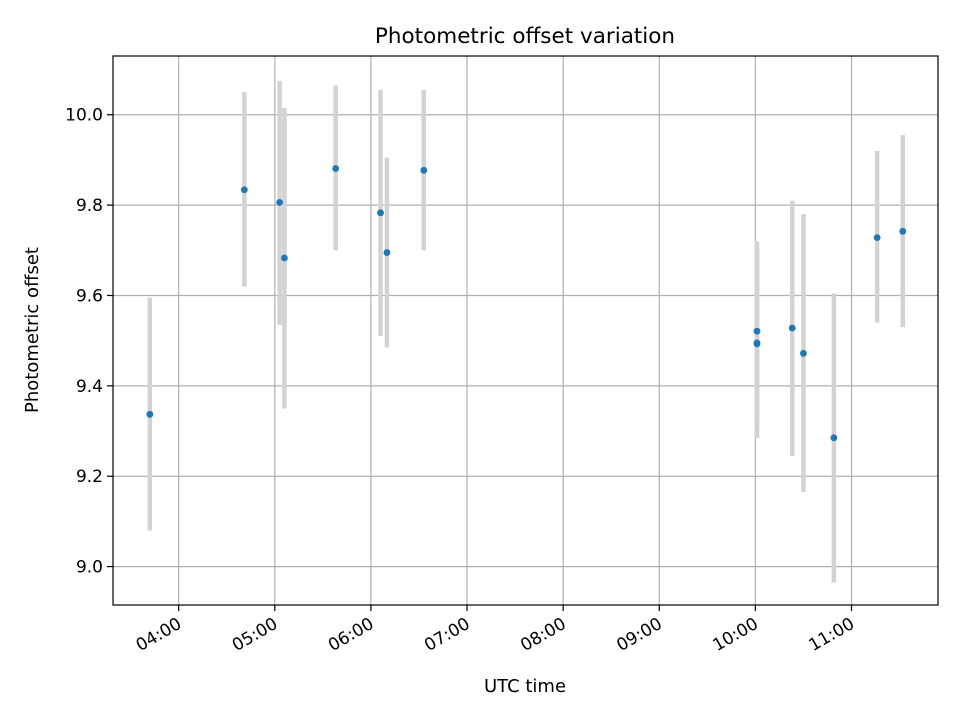 The image size is (960, 720). What do you see at coordinates (89, 568) in the screenshot?
I see `y-tick-label: 9.0` at bounding box center [89, 568].